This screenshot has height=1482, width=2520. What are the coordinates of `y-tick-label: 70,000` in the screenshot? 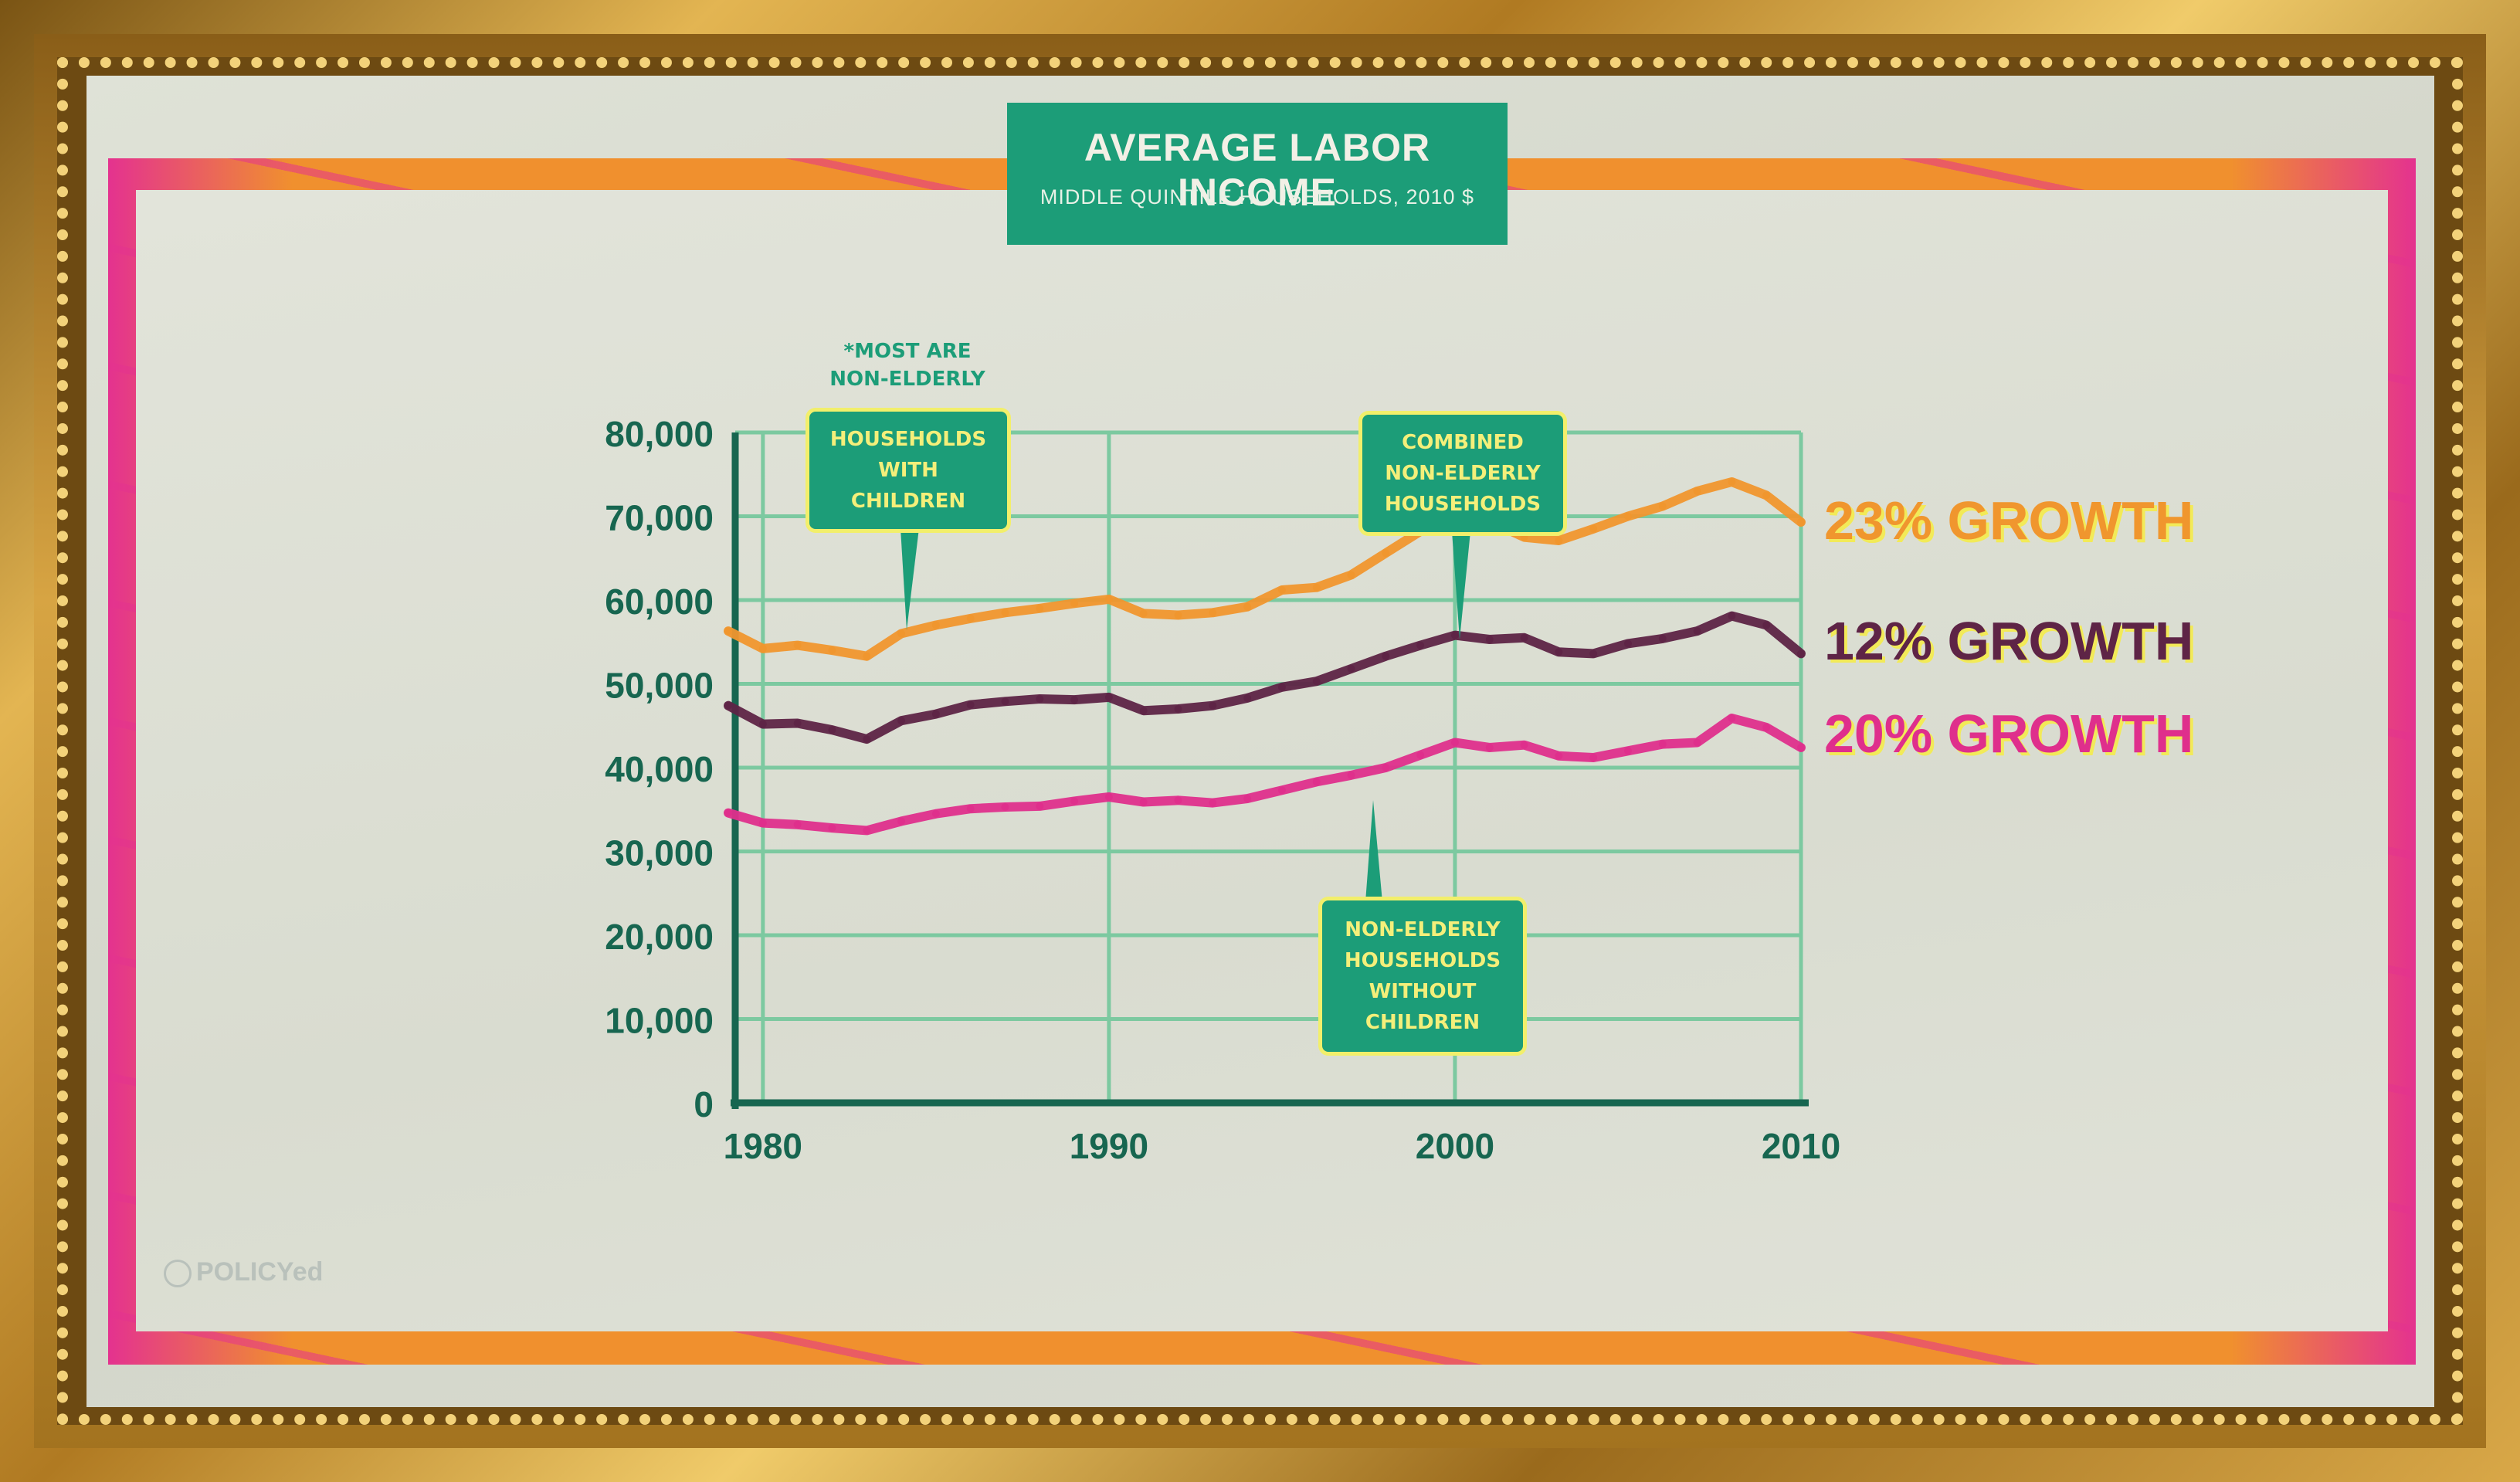 It's located at (659, 518).